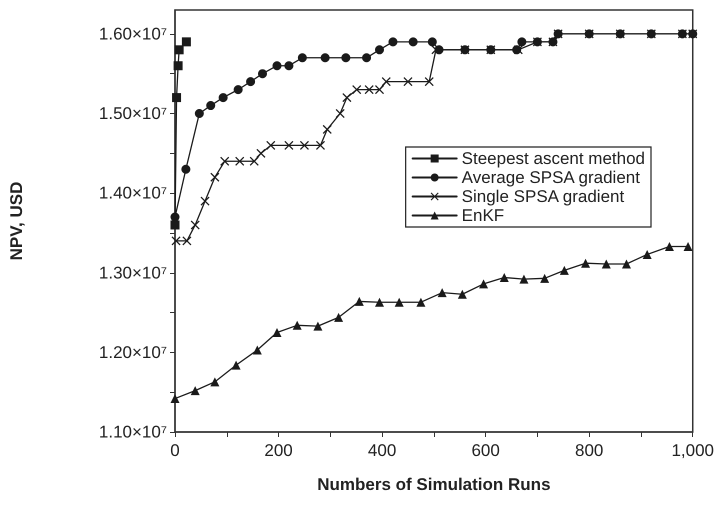  I want to click on y-tick-label: 1.50×10⁷, so click(132, 114).